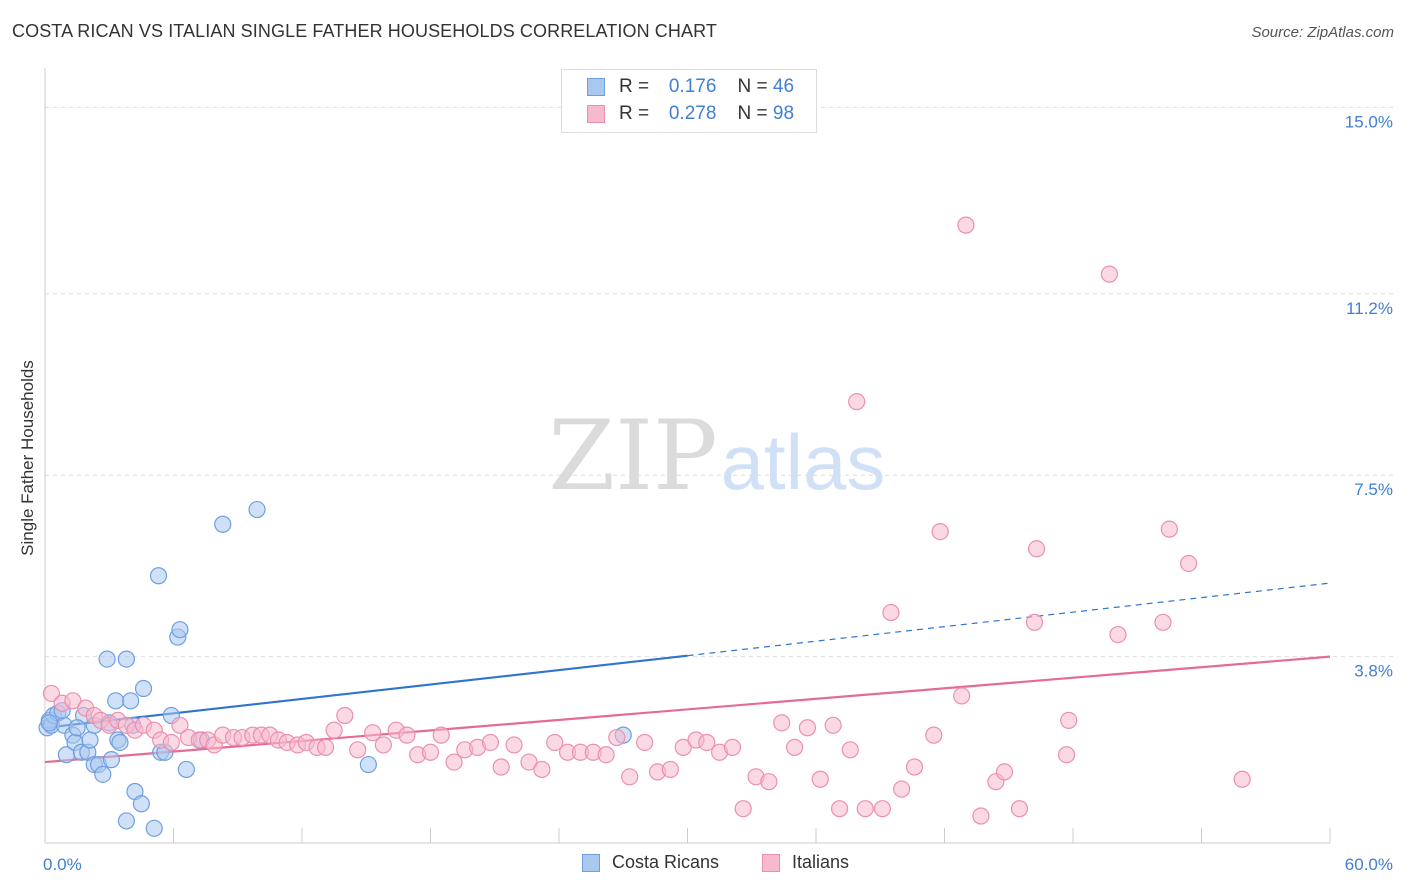 The image size is (1406, 892). I want to click on legend-swatch-blue, so click(596, 87).